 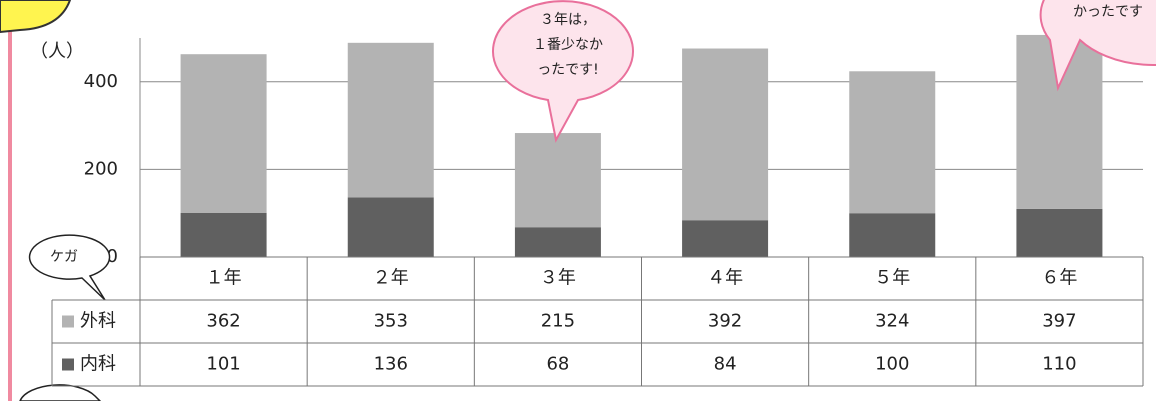 What do you see at coordinates (391, 364) in the screenshot?
I see `table-cell: 136` at bounding box center [391, 364].